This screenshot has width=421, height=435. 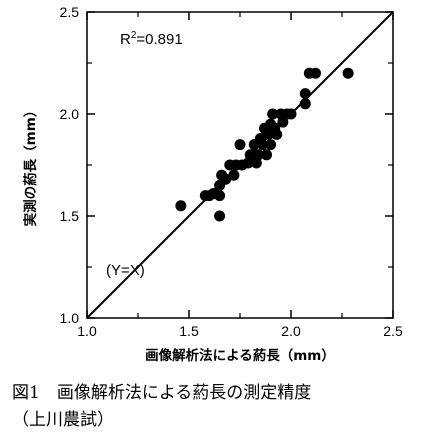 What do you see at coordinates (125, 270) in the screenshot?
I see `reference-line-label: (Y=X)` at bounding box center [125, 270].